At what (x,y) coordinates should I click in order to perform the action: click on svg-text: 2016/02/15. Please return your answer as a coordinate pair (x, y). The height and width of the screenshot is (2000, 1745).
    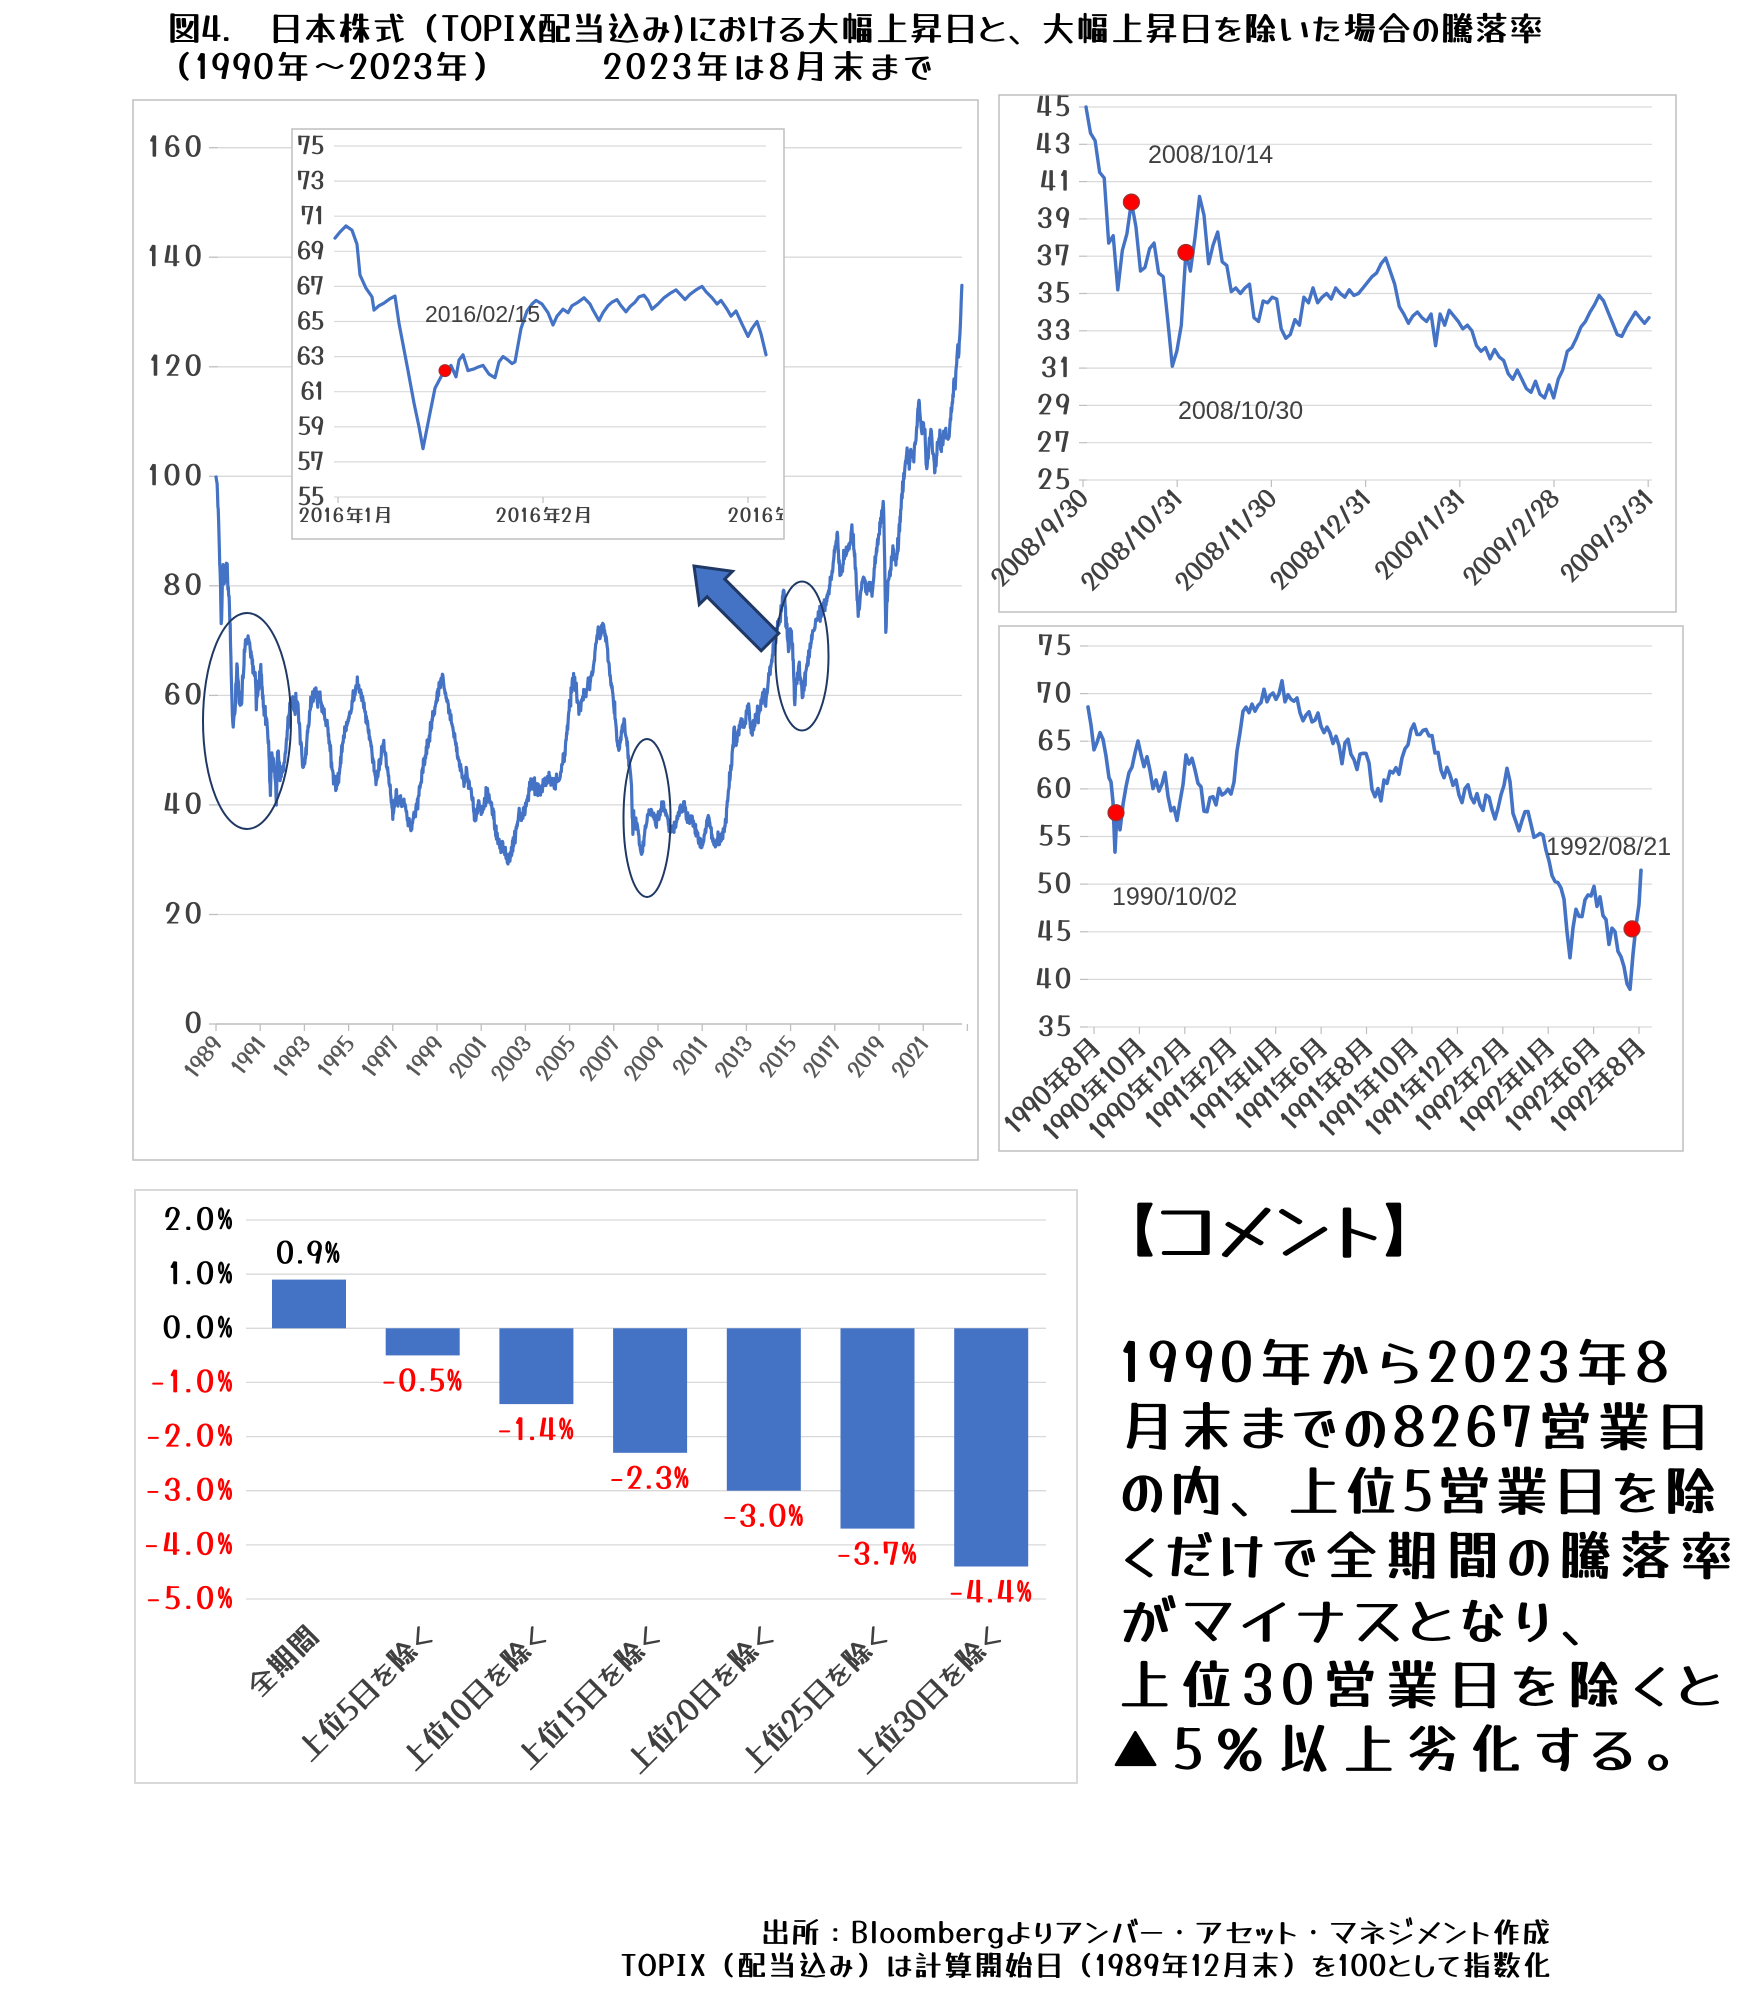
    Looking at the image, I should click on (482, 314).